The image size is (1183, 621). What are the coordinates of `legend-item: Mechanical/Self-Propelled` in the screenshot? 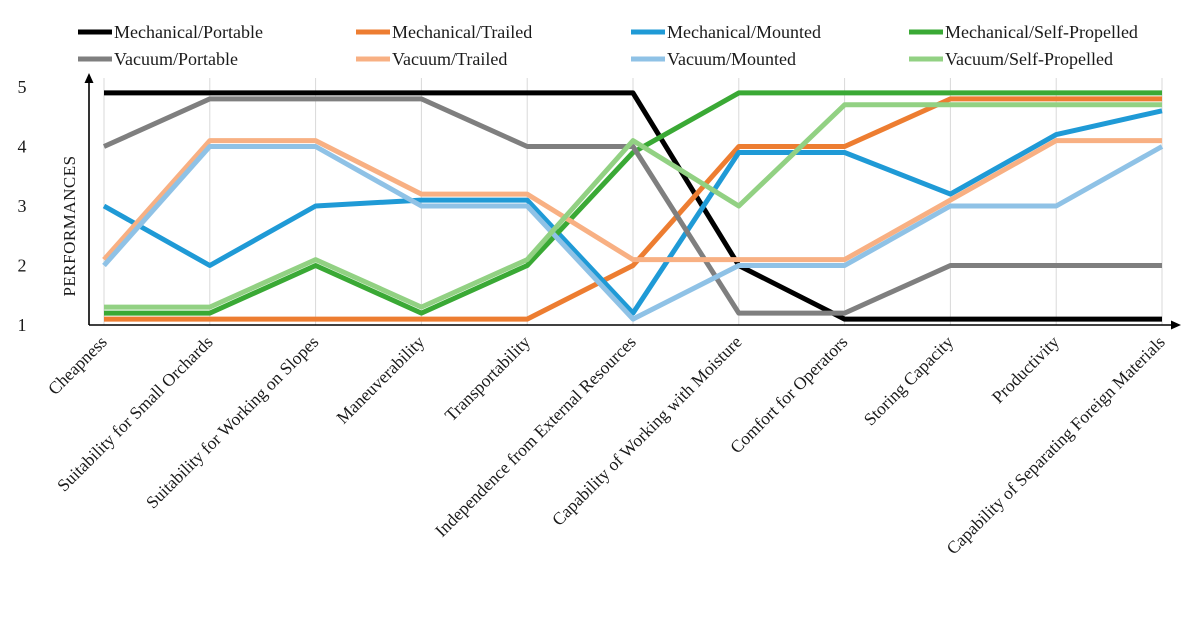 It's located at (1023, 32).